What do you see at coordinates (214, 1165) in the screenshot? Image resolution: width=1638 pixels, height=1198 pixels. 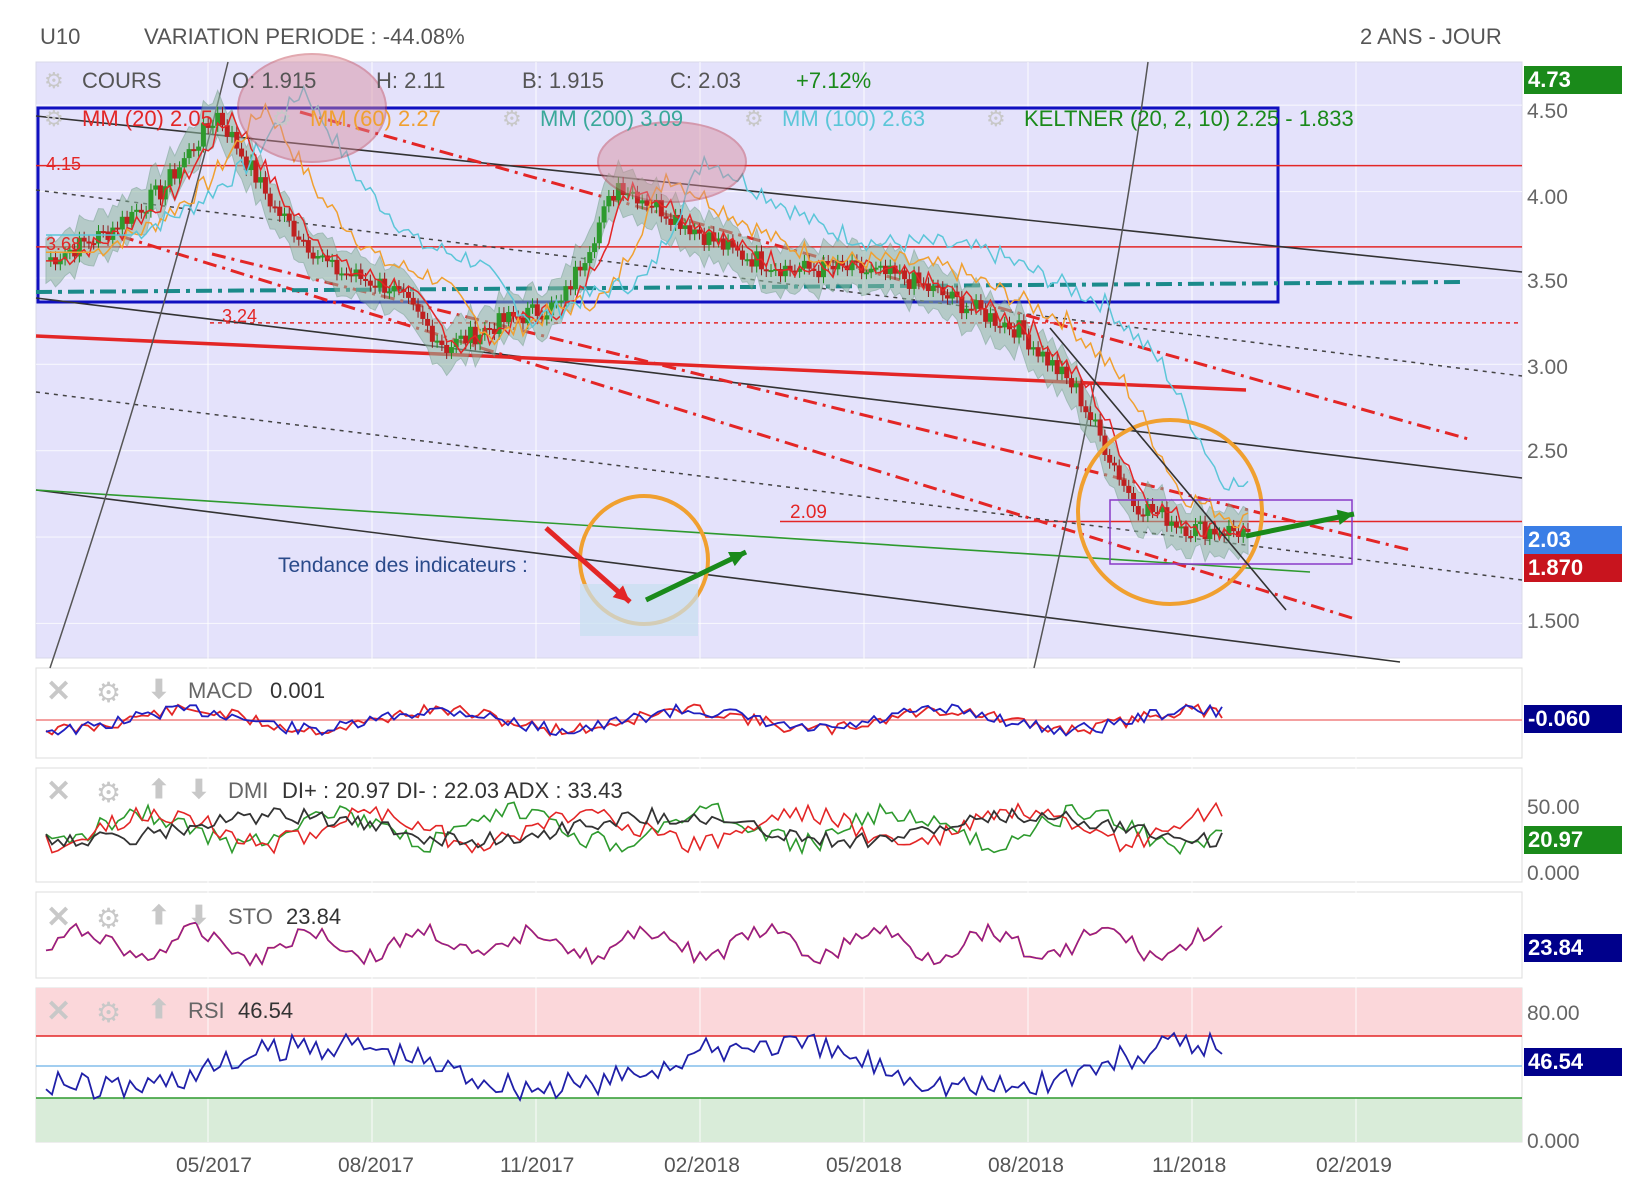 I see `x-label: 05/2017` at bounding box center [214, 1165].